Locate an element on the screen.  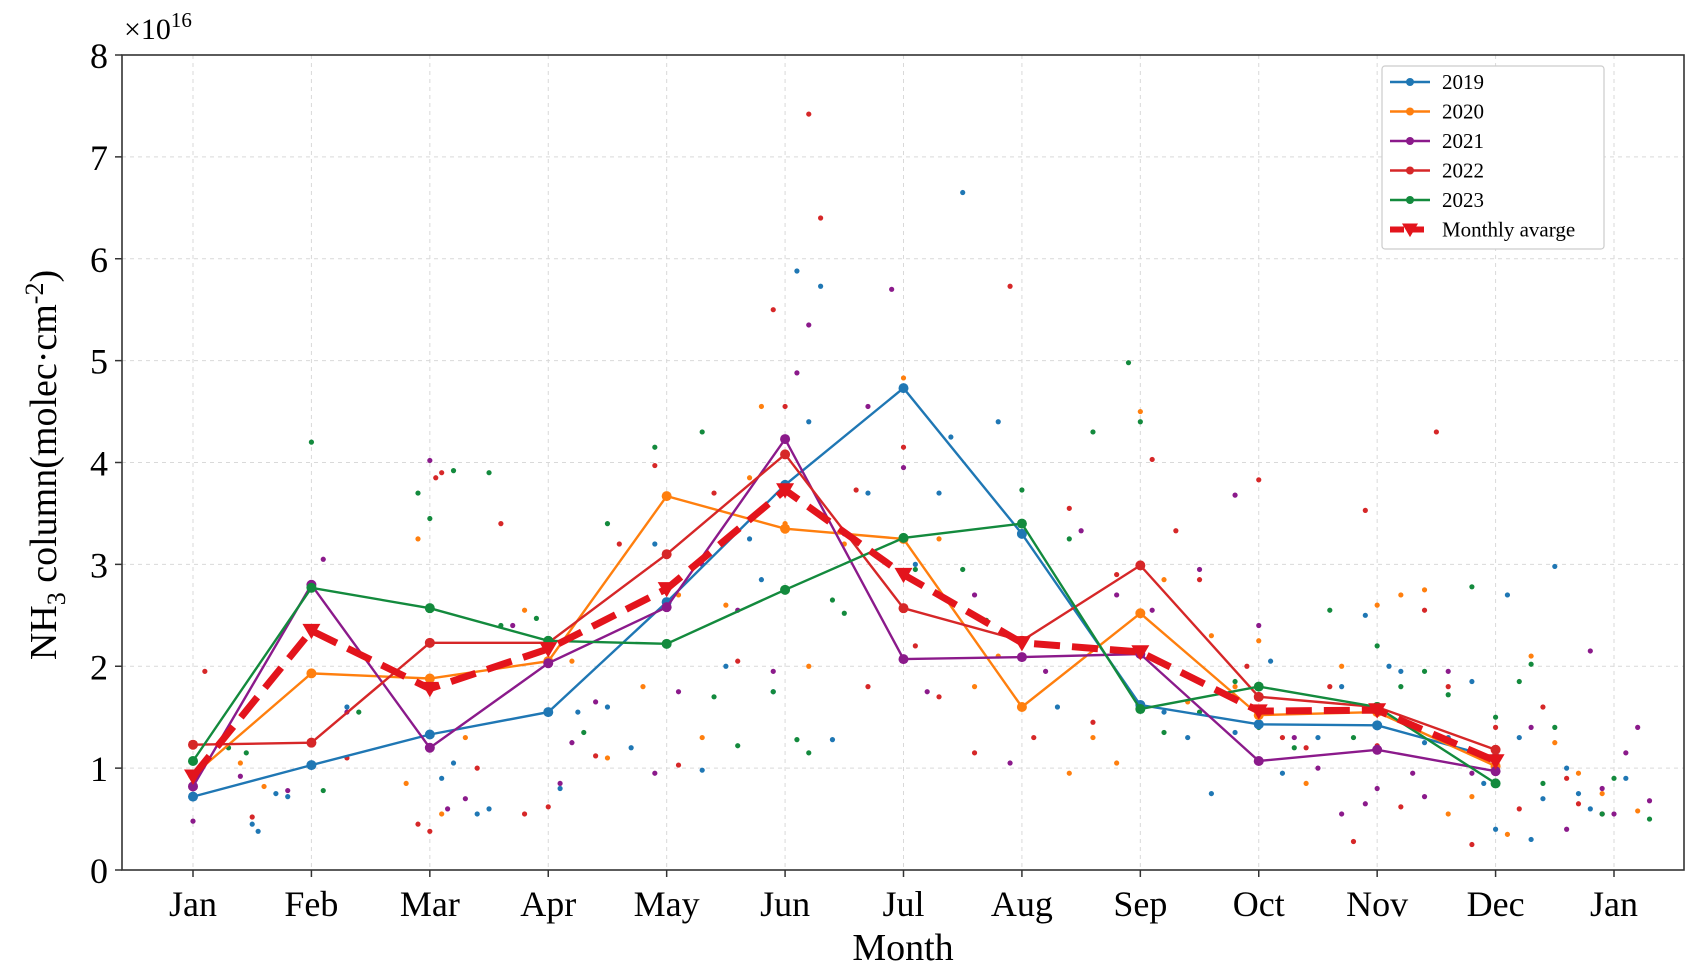
legend-box is located at coordinates (1493, 157).